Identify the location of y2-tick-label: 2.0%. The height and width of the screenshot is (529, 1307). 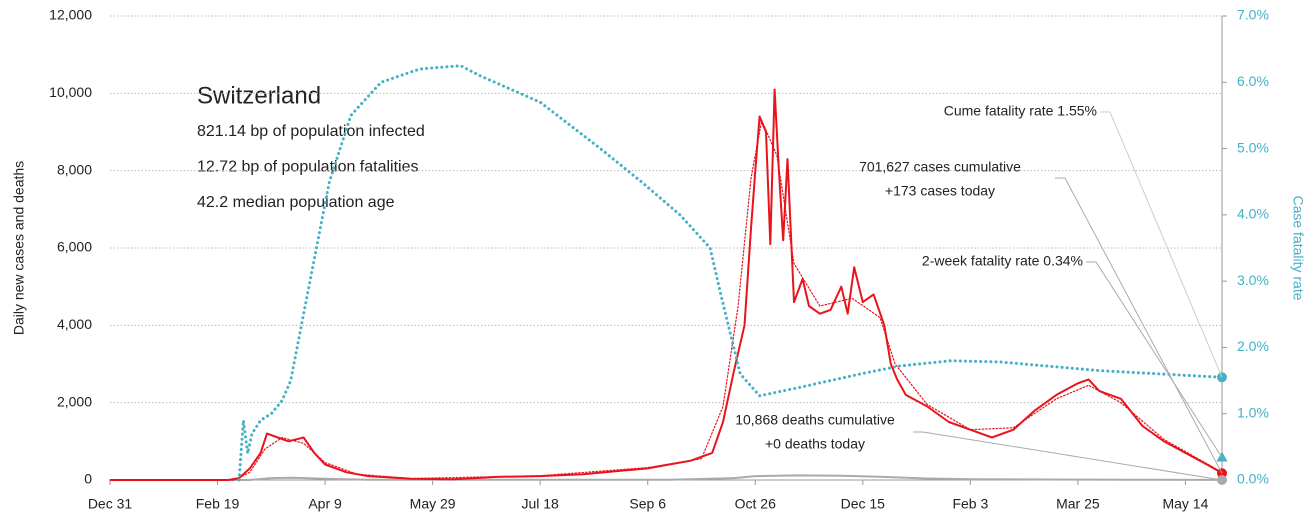
(1253, 346).